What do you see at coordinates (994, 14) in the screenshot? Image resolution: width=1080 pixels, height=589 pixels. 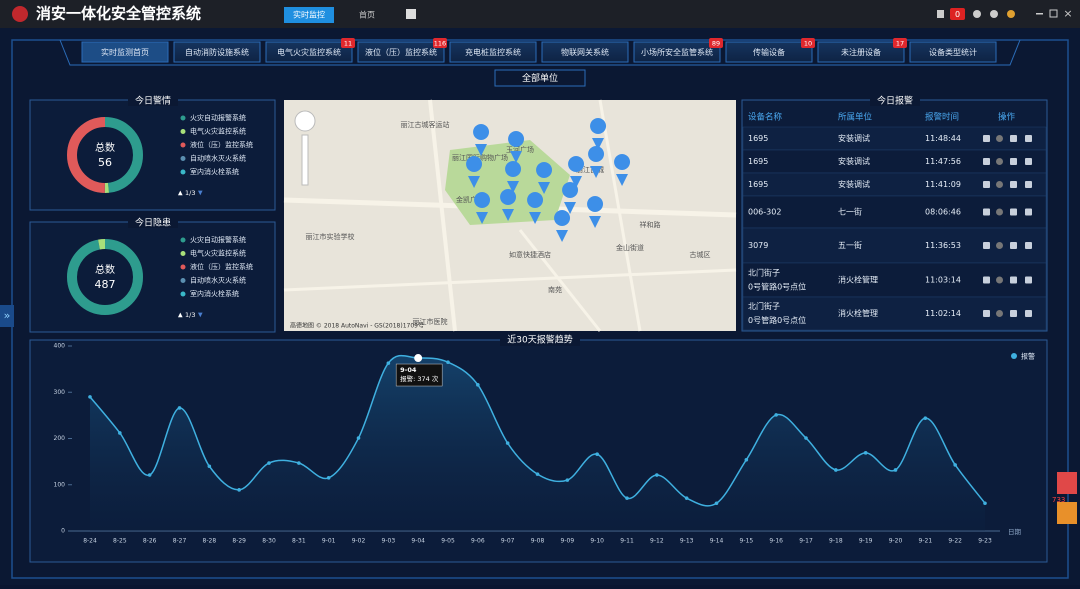 I see `settings-icon` at bounding box center [994, 14].